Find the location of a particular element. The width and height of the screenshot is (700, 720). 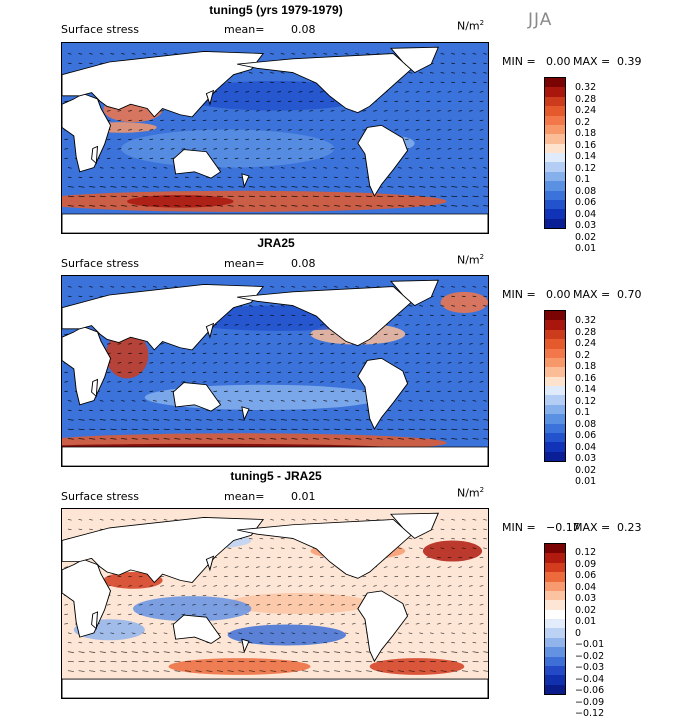

colorbar-tick-label: 0.1 is located at coordinates (583, 412).